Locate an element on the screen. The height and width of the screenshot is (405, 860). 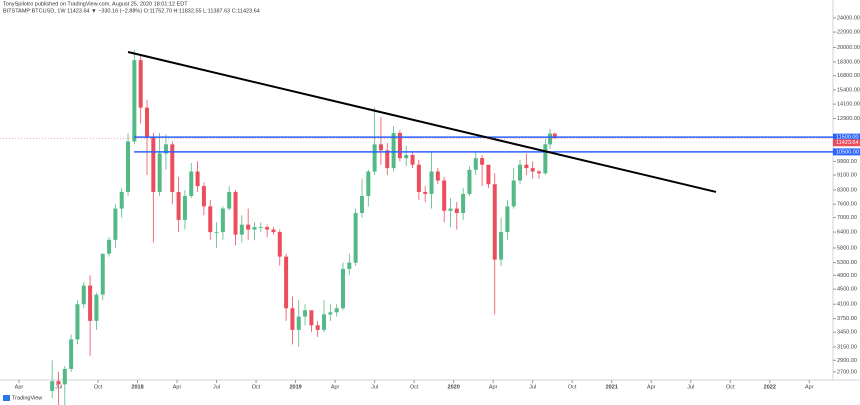
y-tick-label: 5800.00 is located at coordinates (847, 248).